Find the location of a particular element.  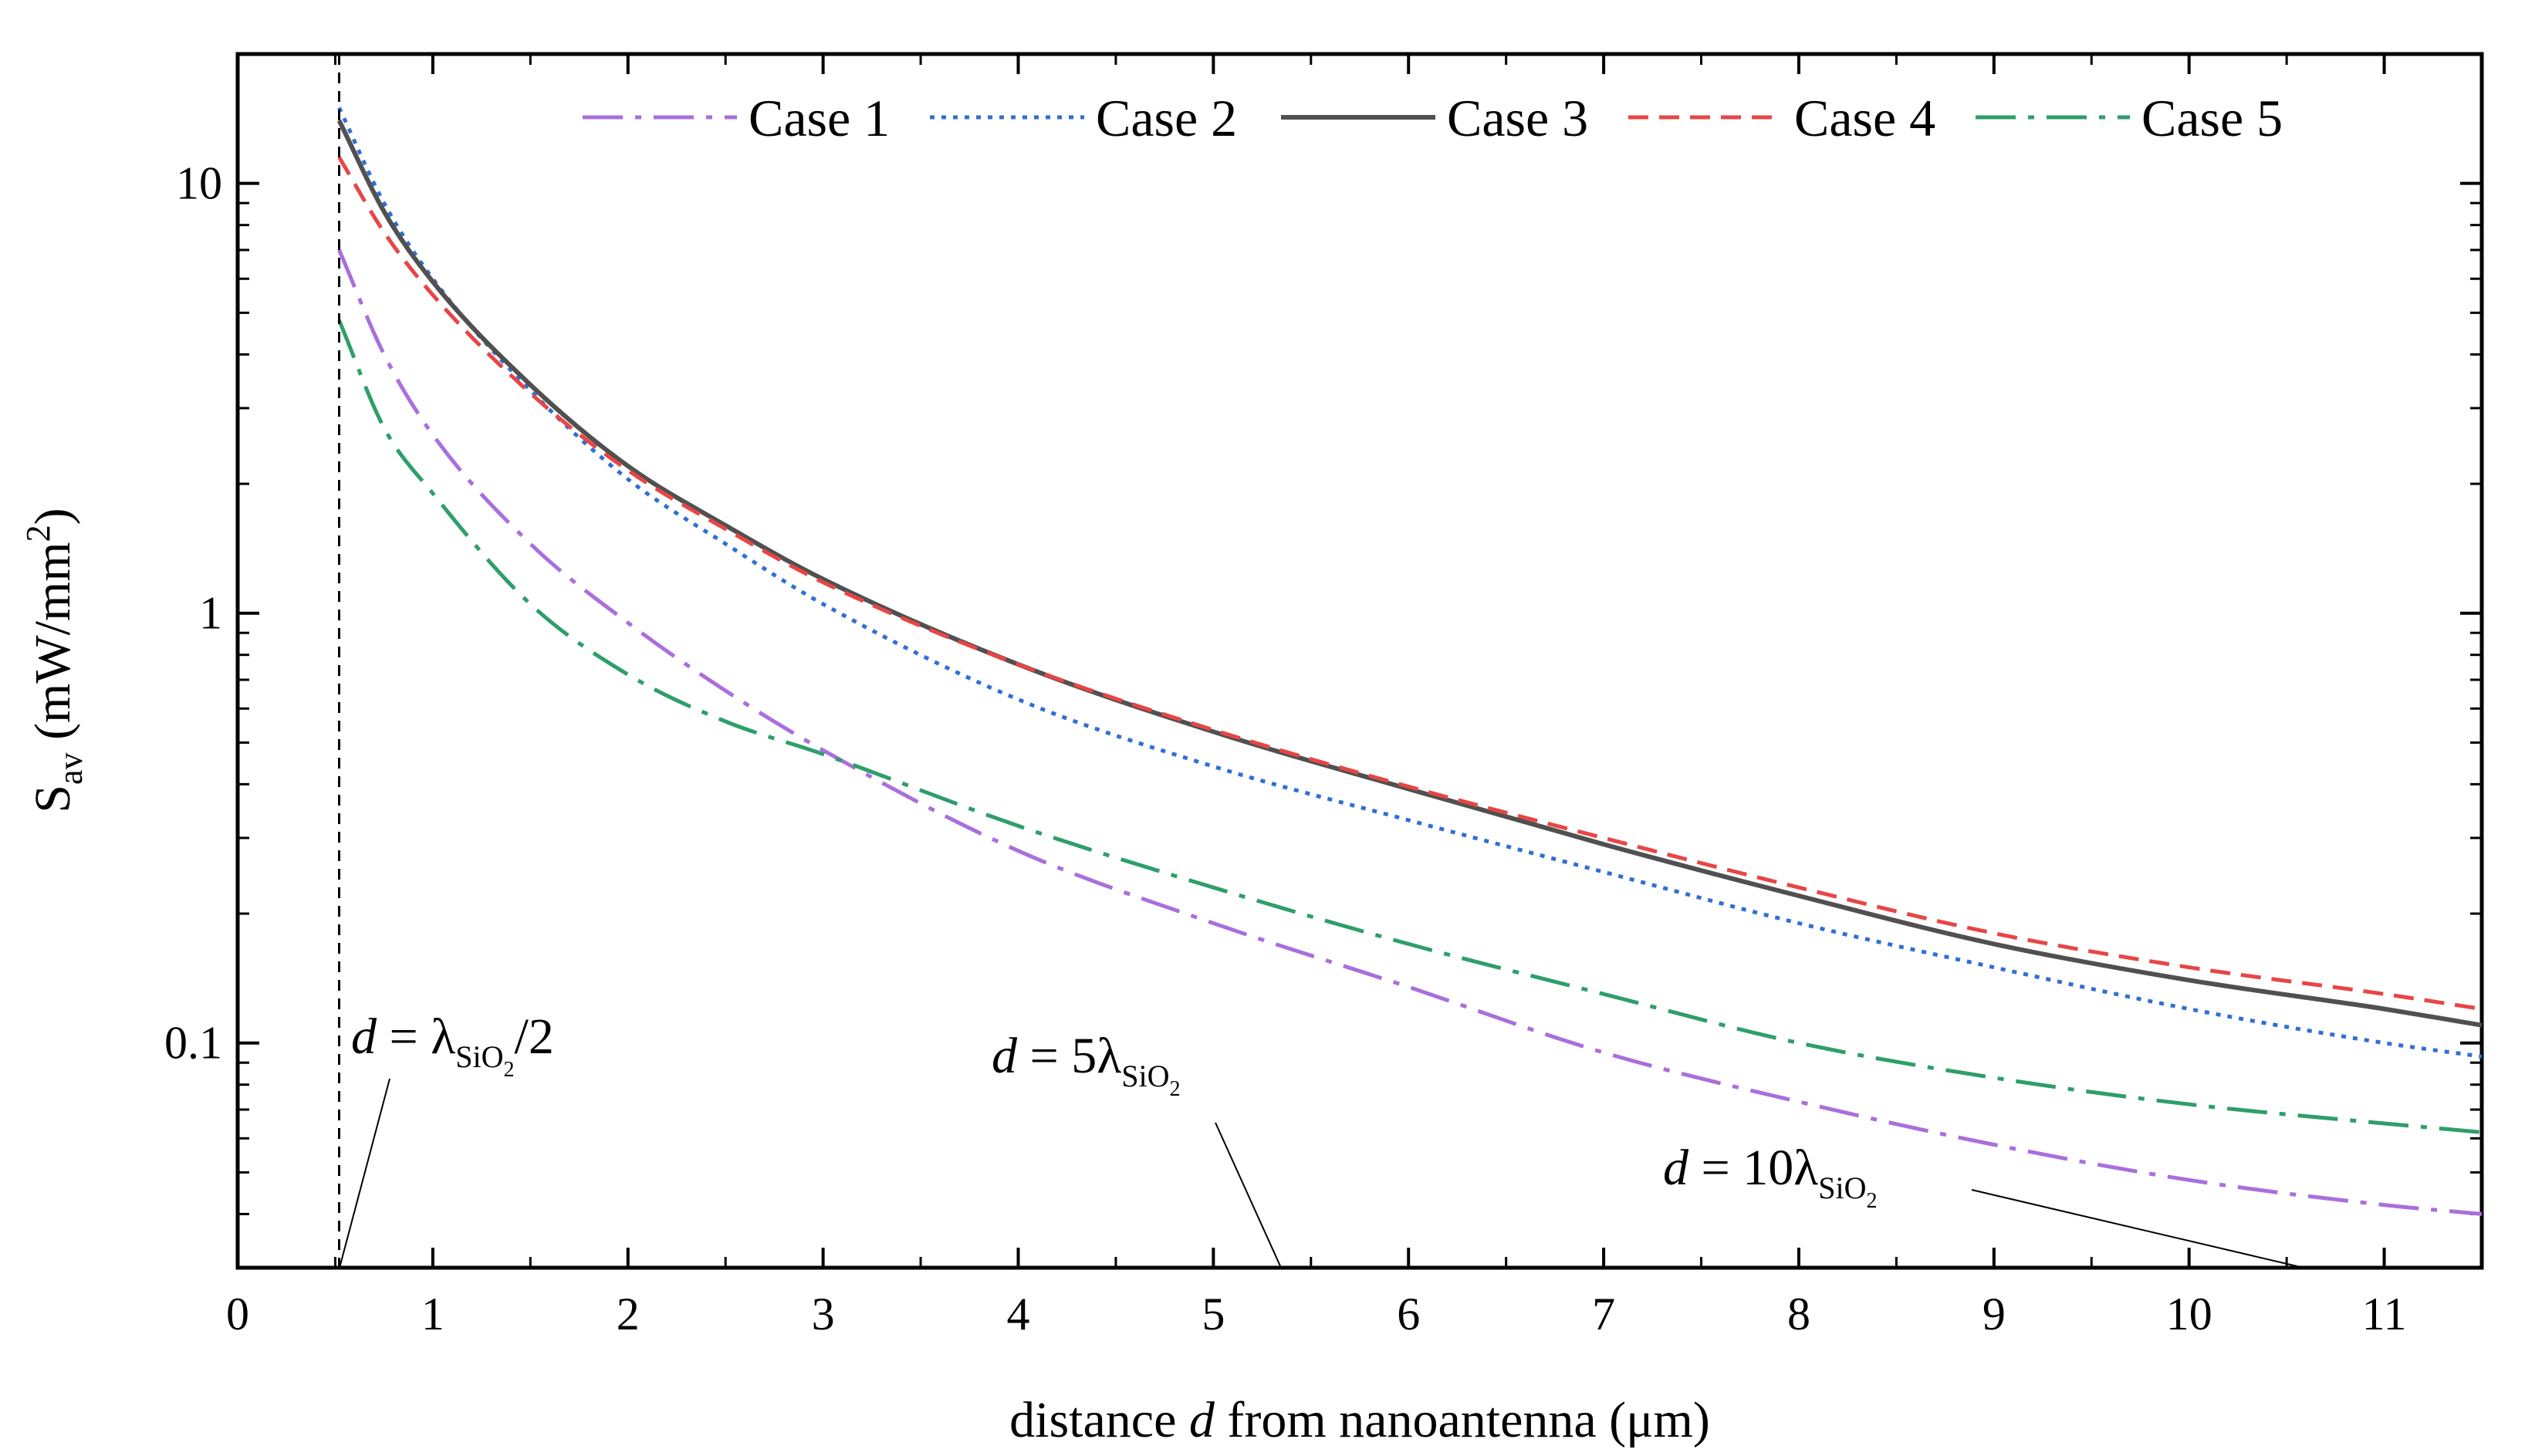

x-tick-label: 1 is located at coordinates (432, 1314).